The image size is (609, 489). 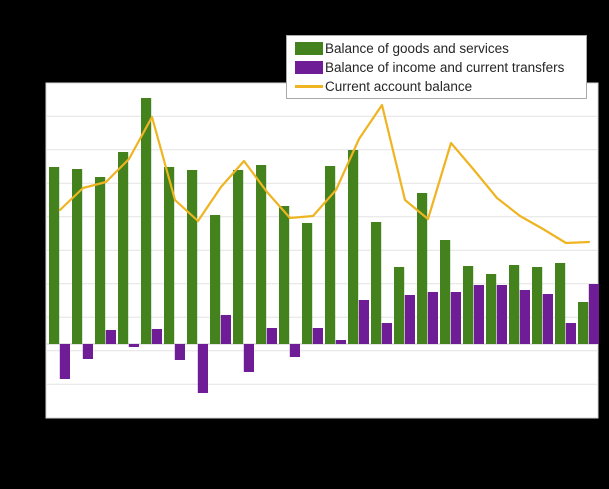 What do you see at coordinates (445, 67) in the screenshot?
I see `legend-label-income-transfers: Balance of income and current transfers` at bounding box center [445, 67].